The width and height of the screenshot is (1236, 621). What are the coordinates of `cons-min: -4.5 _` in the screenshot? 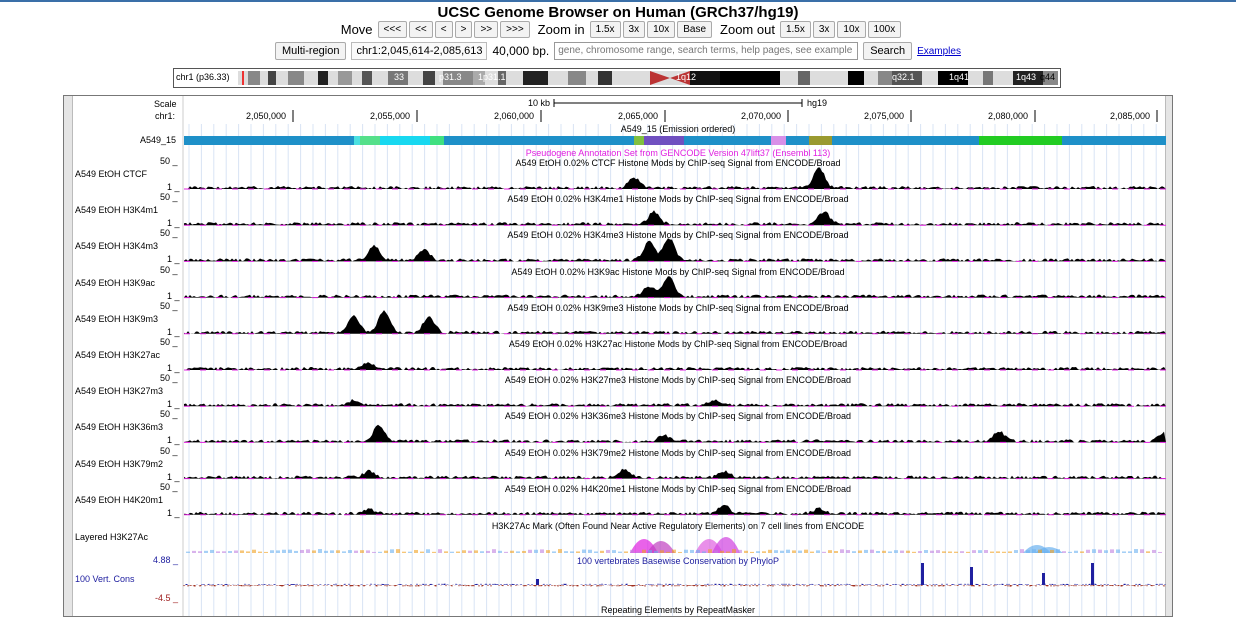 It's located at (167, 598).